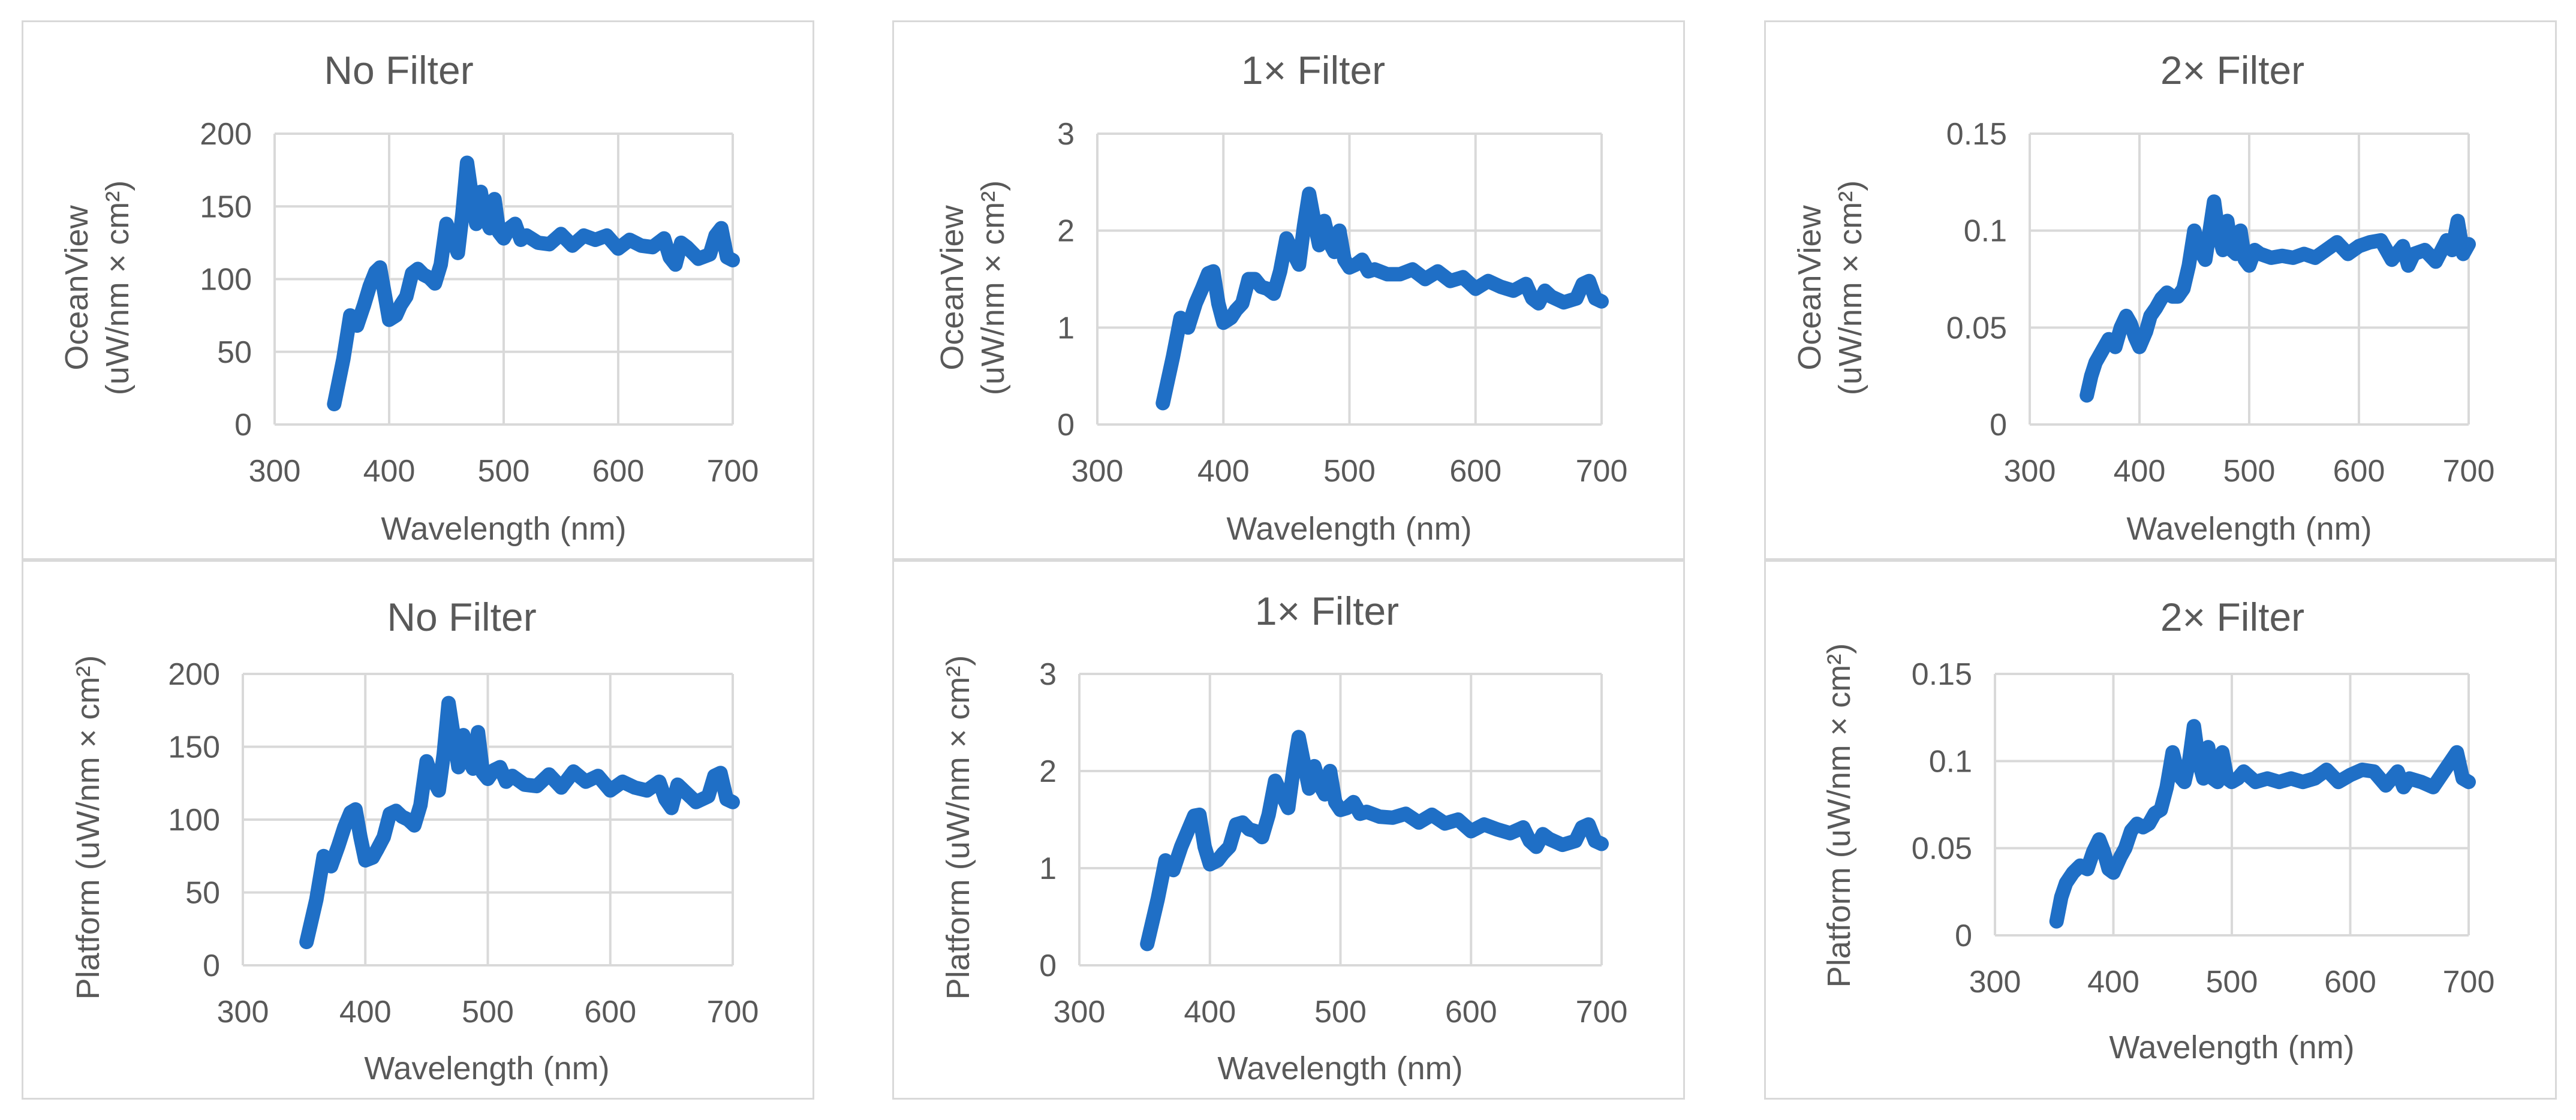 This screenshot has width=2576, height=1120. I want to click on panel-pf-2x, so click(2160, 830).